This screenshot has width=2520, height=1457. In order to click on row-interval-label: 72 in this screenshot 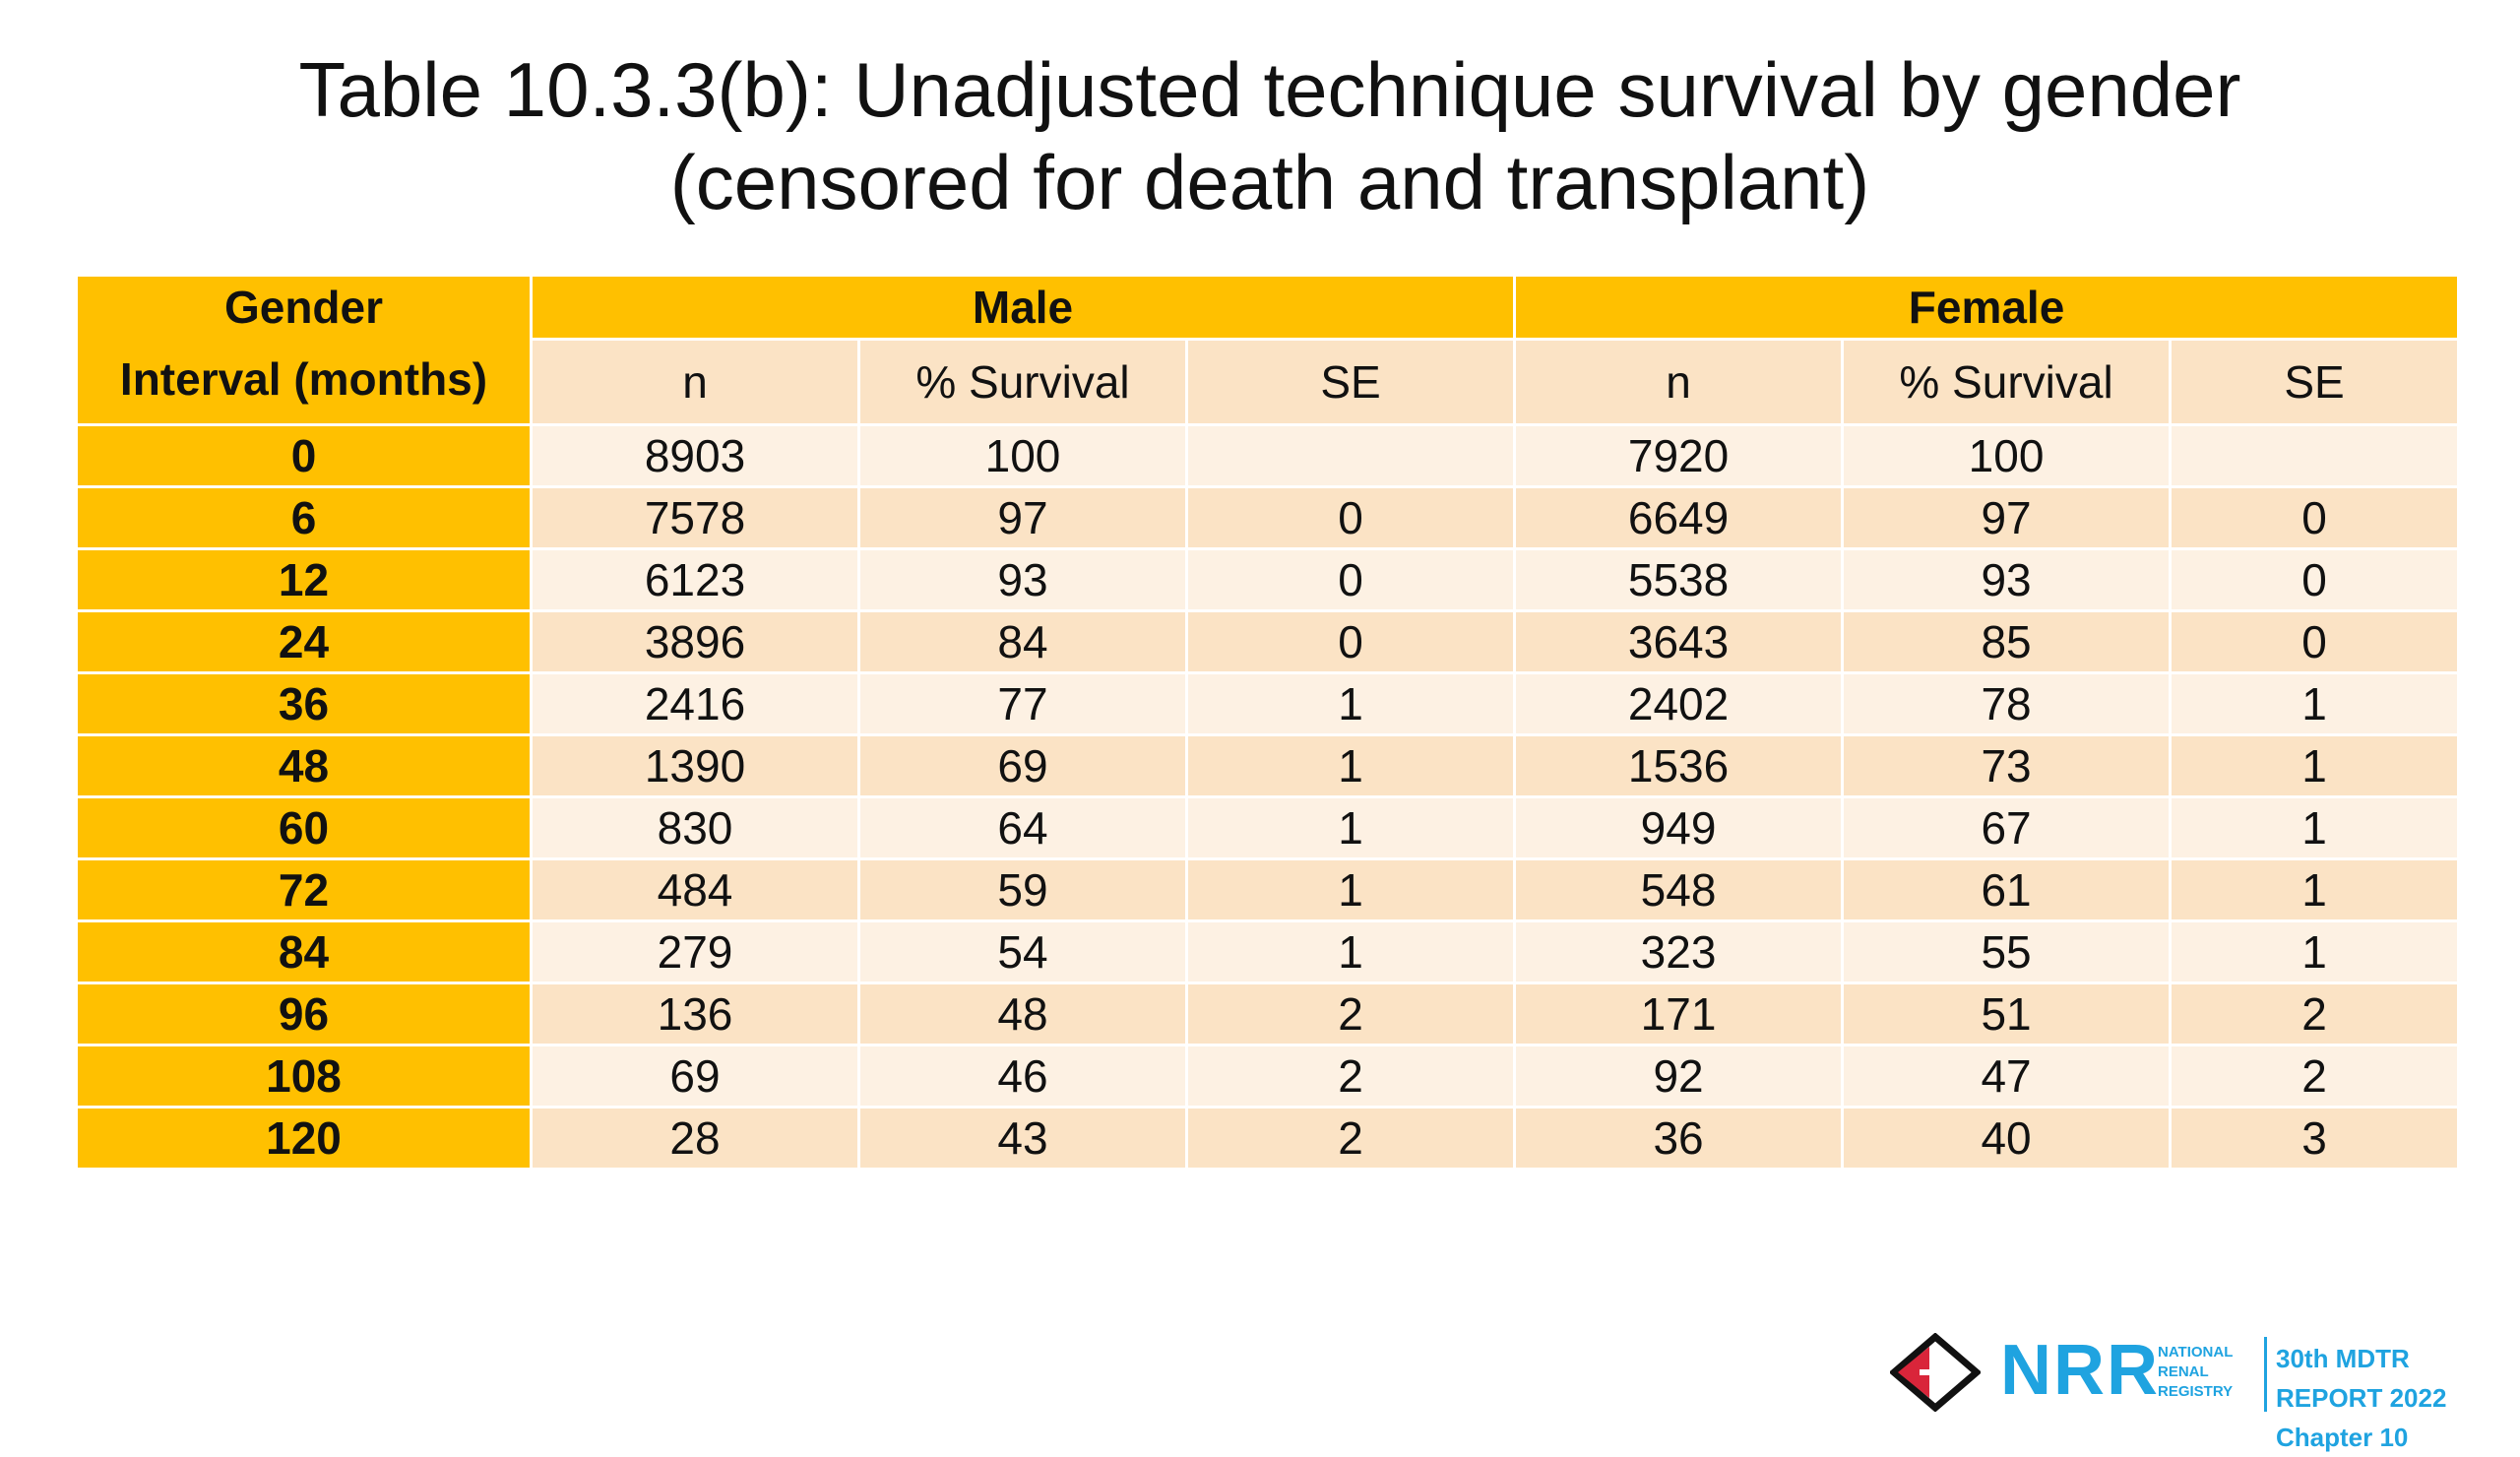, I will do `click(304, 889)`.